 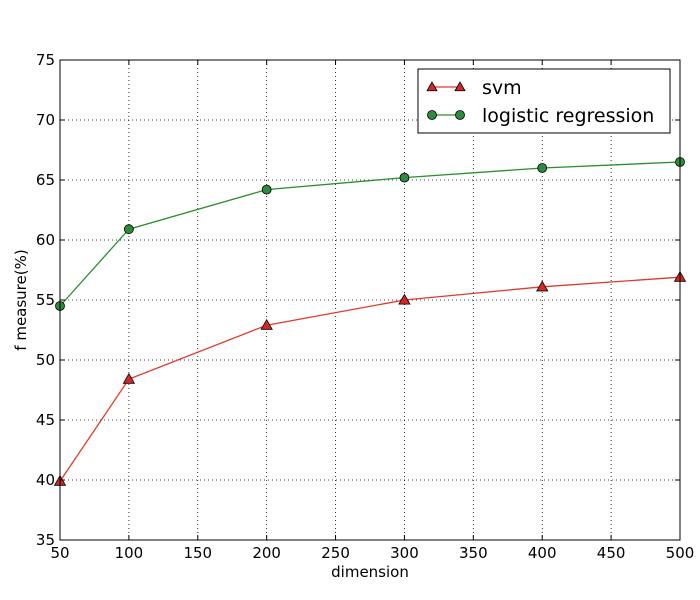 I want to click on x-tick-label: 50, so click(x=59, y=553).